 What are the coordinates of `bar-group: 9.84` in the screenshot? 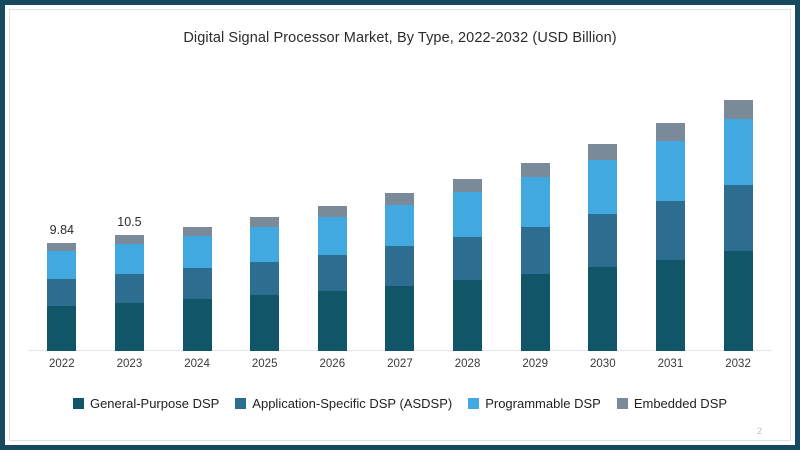 It's located at (62, 210).